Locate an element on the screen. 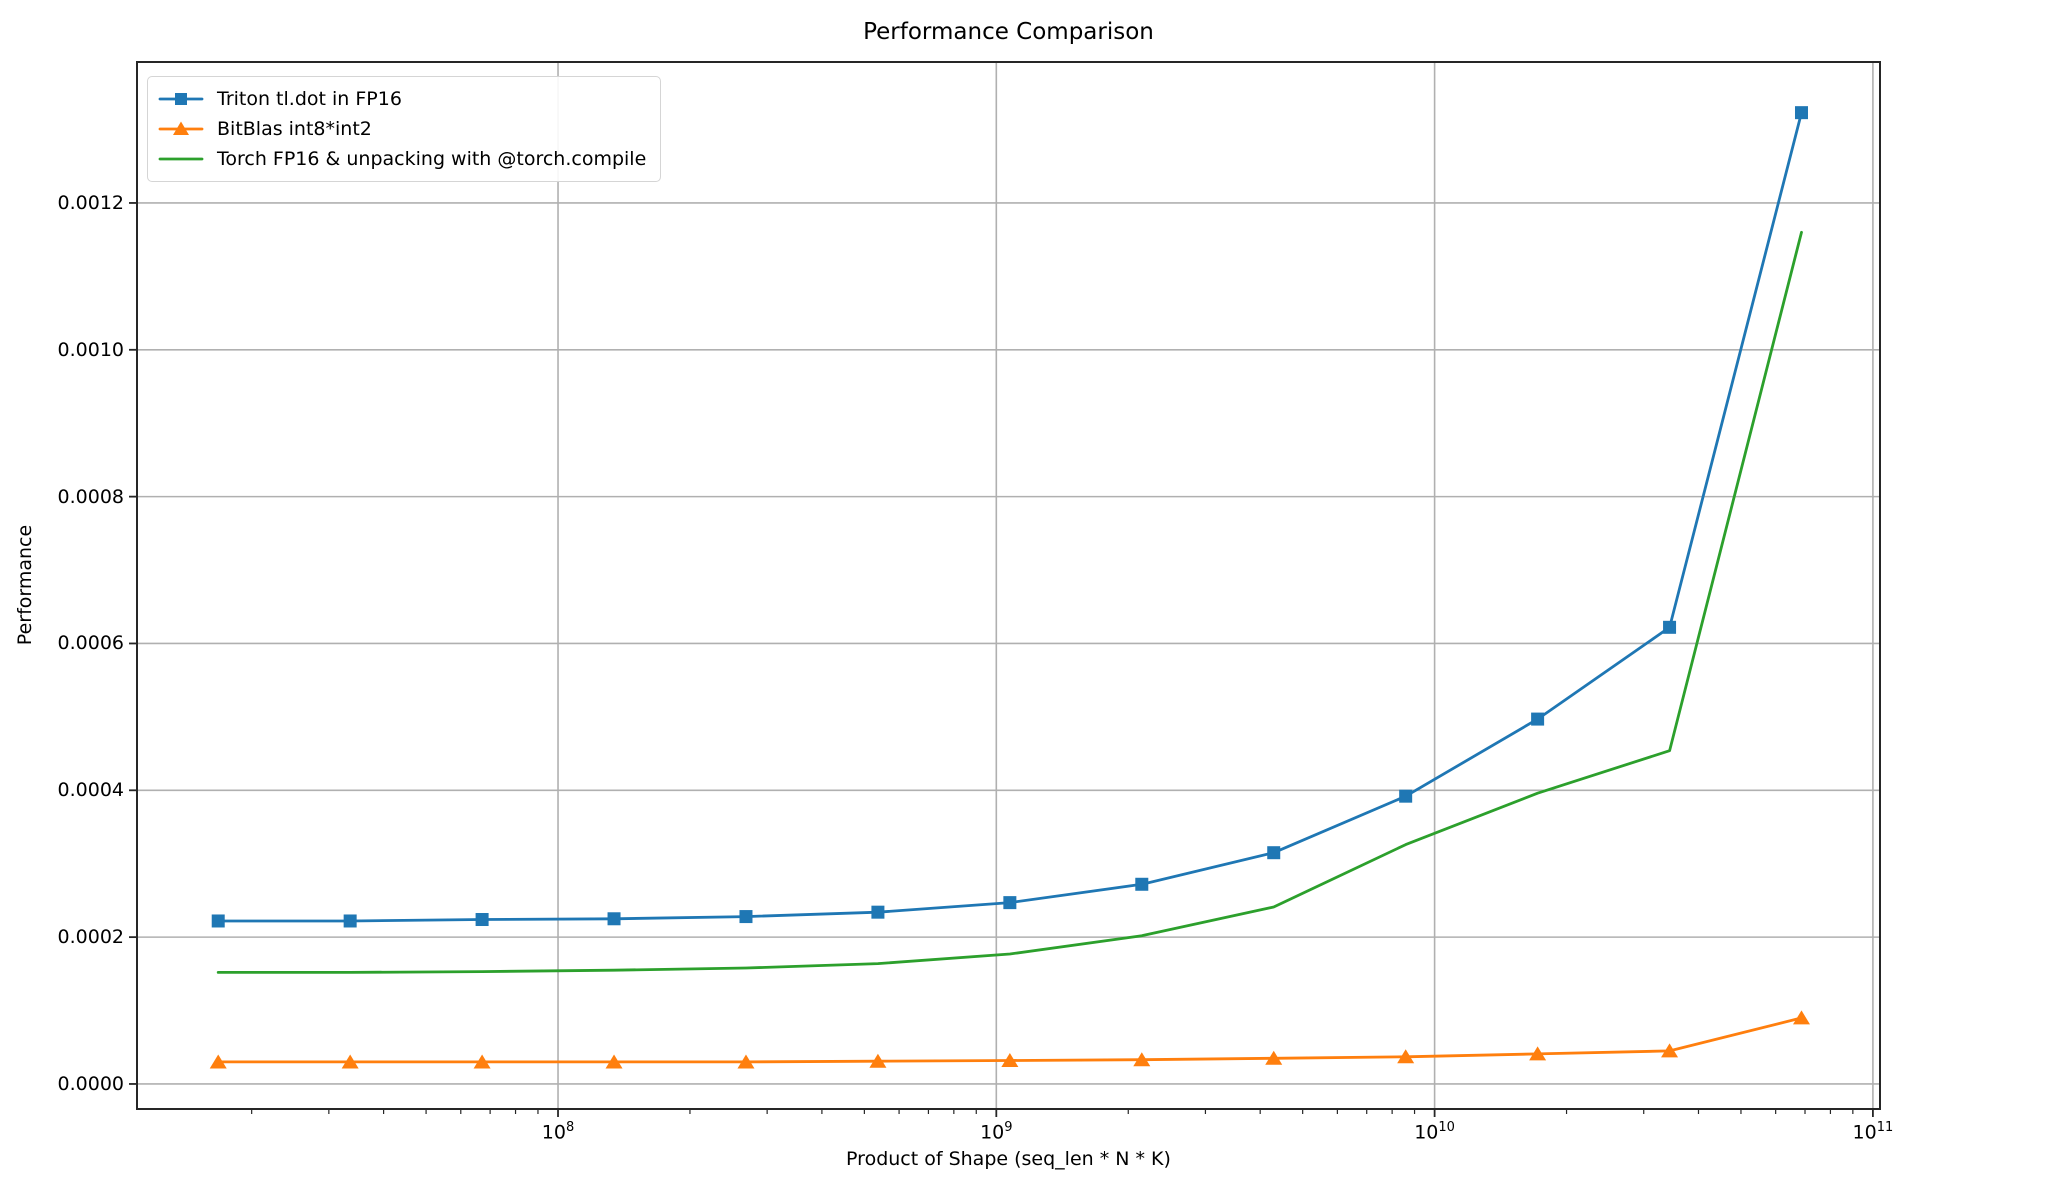 This screenshot has width=2047, height=1183. y-tick-label: 0.0012 is located at coordinates (90, 202).